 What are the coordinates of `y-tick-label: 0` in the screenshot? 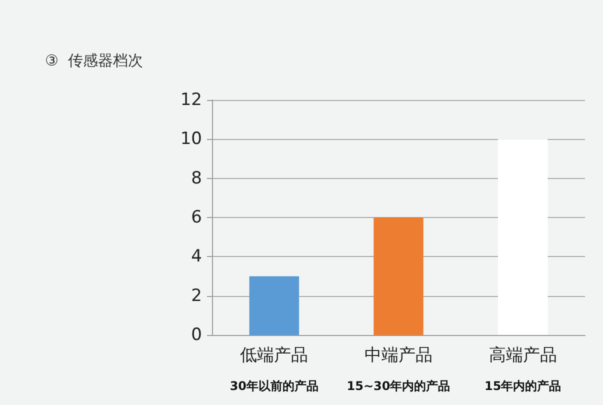 It's located at (196, 335).